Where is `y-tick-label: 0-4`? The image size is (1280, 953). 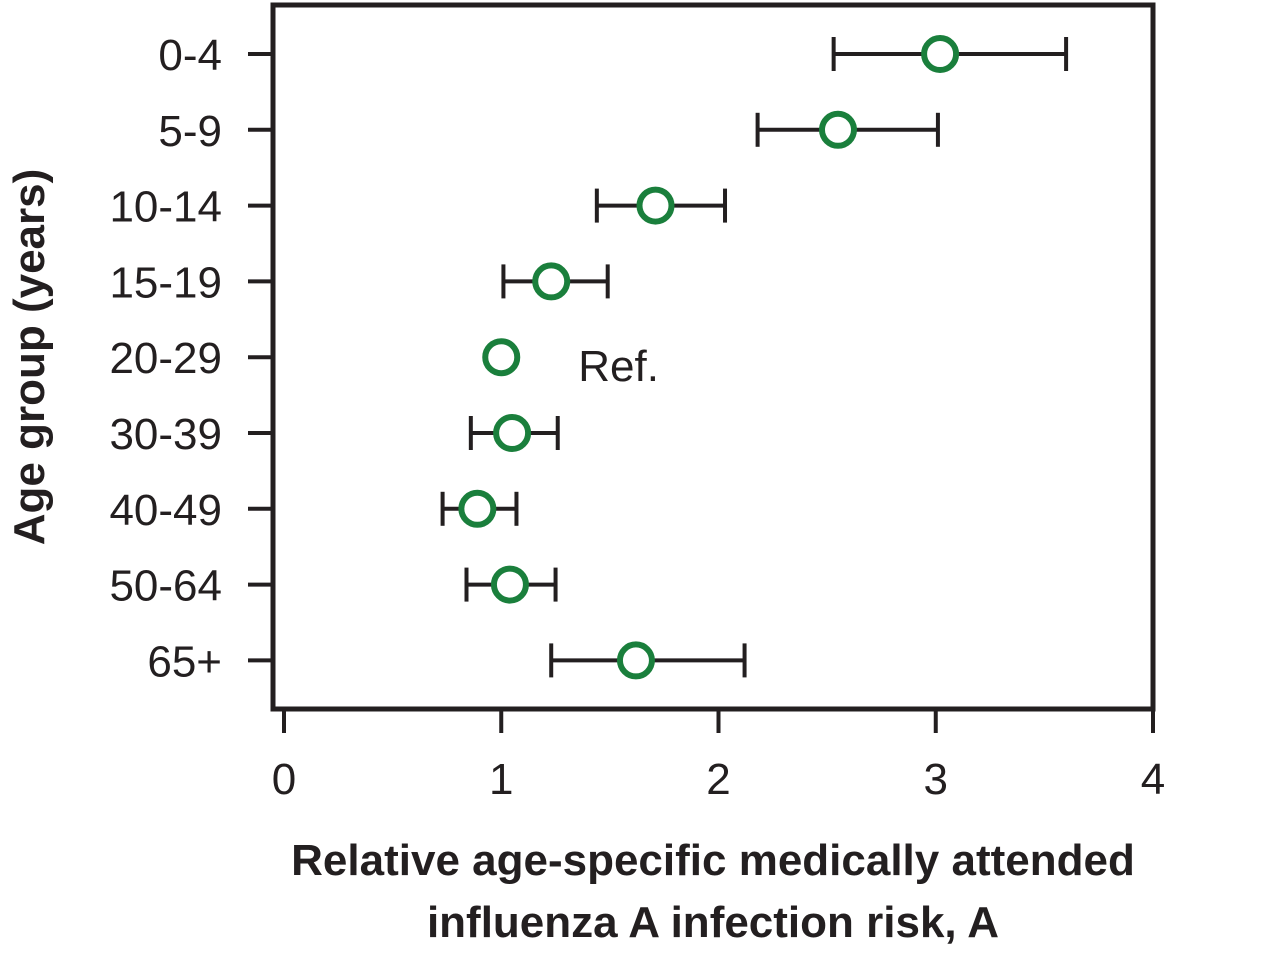
y-tick-label: 0-4 is located at coordinates (190, 55).